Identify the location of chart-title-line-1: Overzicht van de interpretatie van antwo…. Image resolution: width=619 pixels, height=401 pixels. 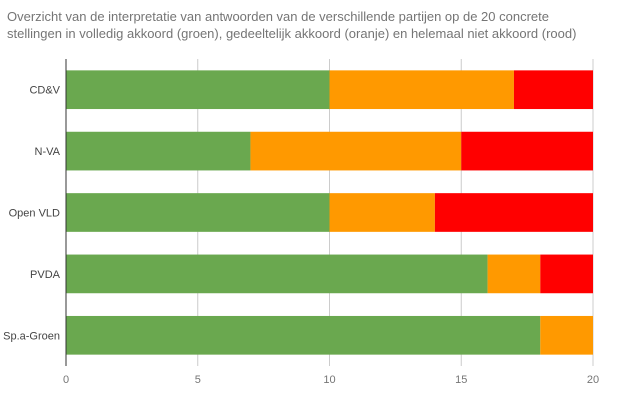
(278, 16).